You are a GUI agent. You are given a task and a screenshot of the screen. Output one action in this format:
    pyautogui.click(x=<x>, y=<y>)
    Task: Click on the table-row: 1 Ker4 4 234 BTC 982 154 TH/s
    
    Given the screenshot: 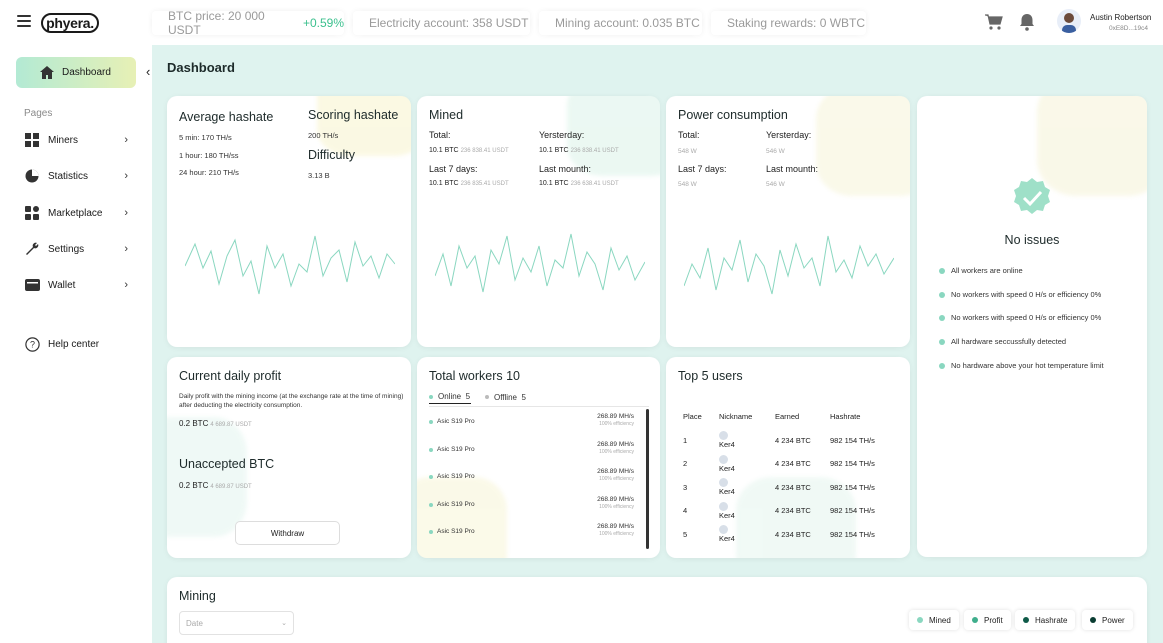 What is the action you would take?
    pyautogui.click(x=790, y=441)
    